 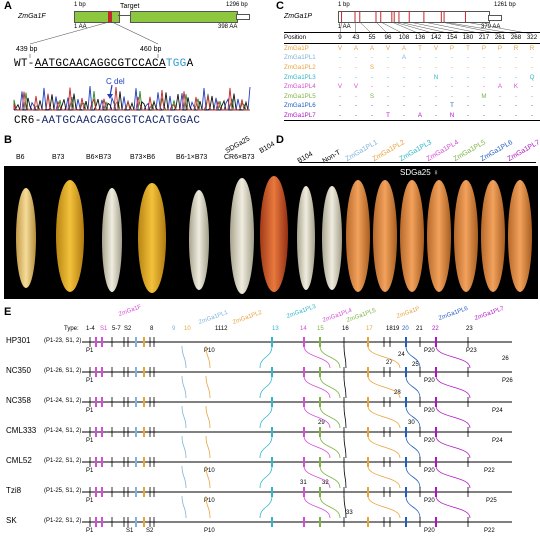 What do you see at coordinates (209, 471) in the screenshot?
I see `copy-label: P10` at bounding box center [209, 471].